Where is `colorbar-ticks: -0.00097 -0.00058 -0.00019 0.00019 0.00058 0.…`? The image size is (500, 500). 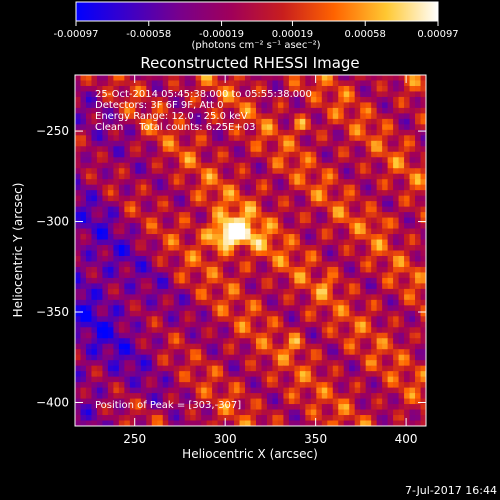 colorbar-ticks: -0.00097 -0.00058 -0.00019 0.00019 0.00058 0.… is located at coordinates (256, 30).